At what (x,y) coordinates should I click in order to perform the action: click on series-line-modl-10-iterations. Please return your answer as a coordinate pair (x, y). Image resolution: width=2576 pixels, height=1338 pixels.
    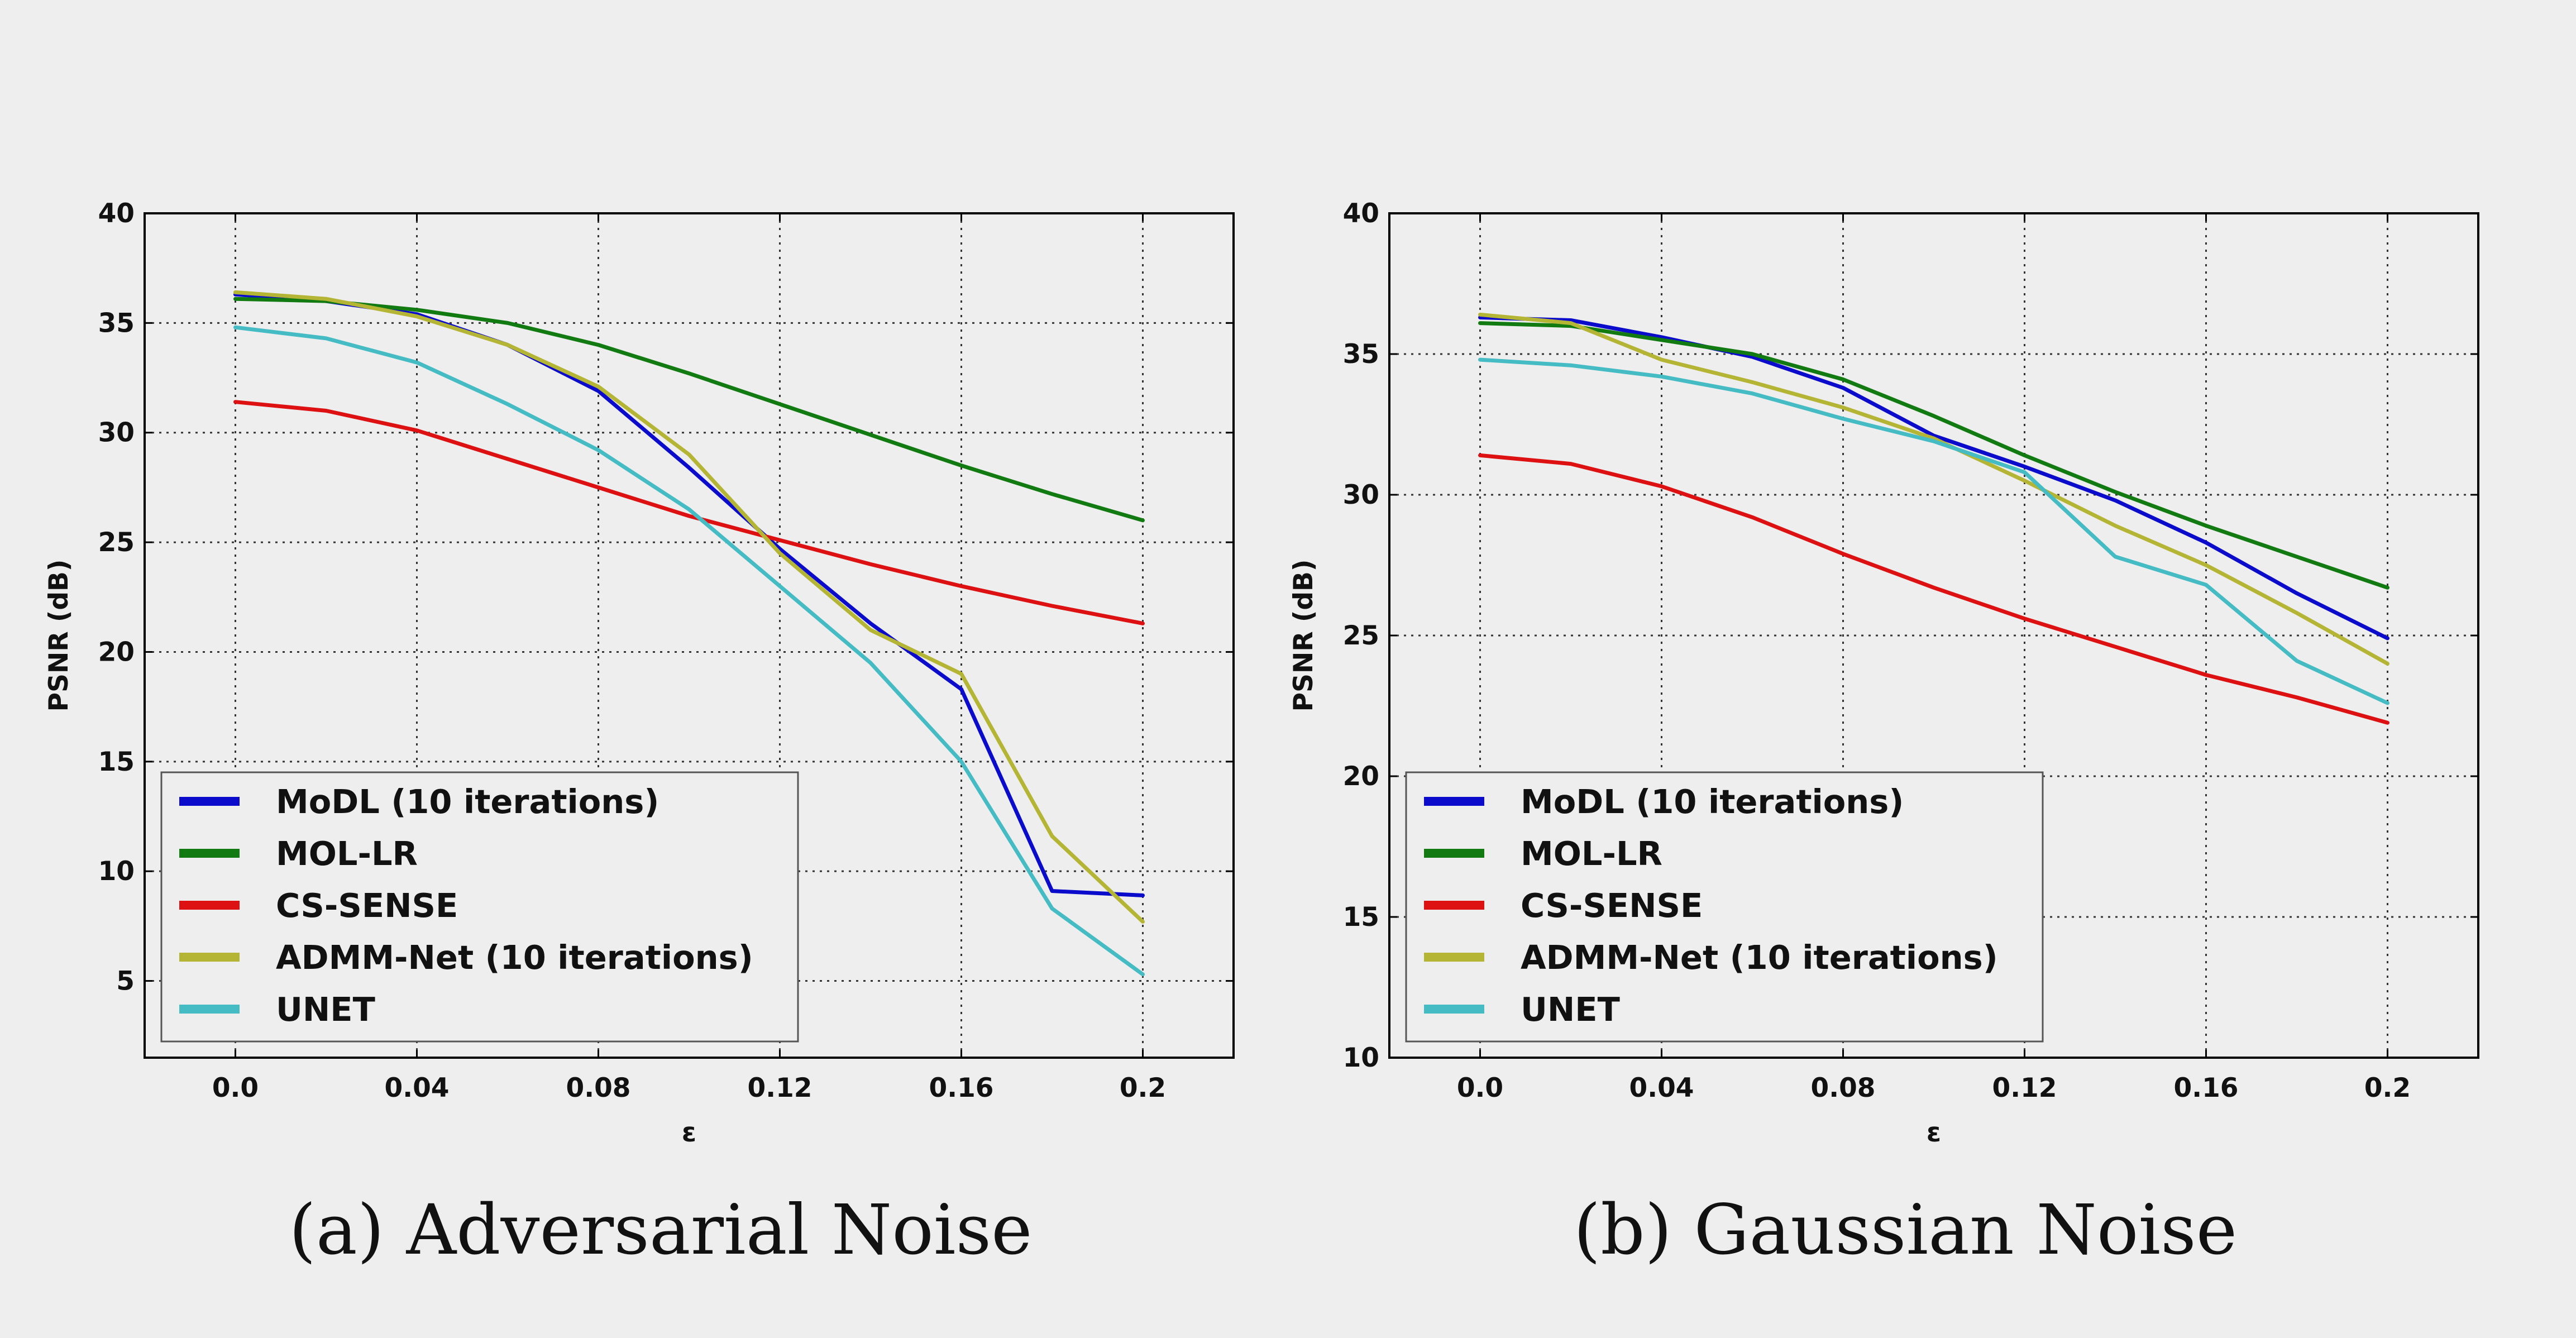
    Looking at the image, I should click on (1933, 478).